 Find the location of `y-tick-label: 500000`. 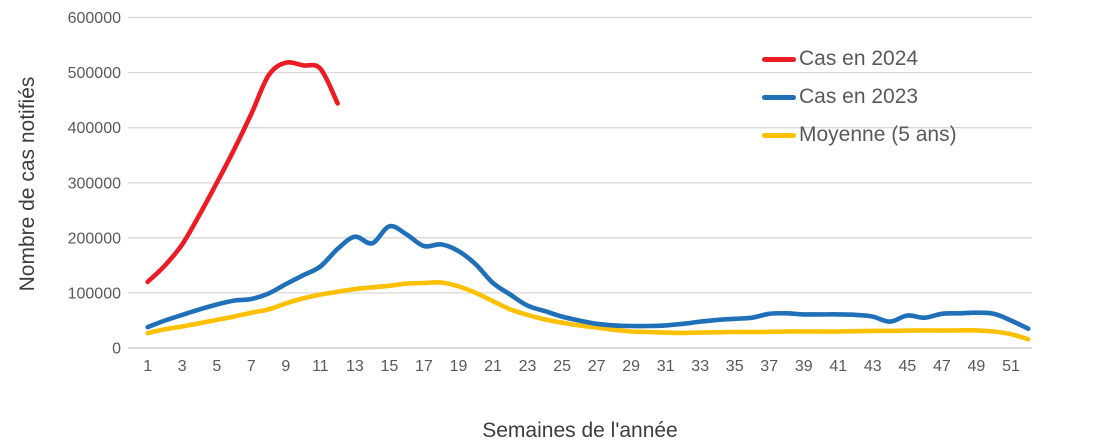

y-tick-label: 500000 is located at coordinates (94, 73).